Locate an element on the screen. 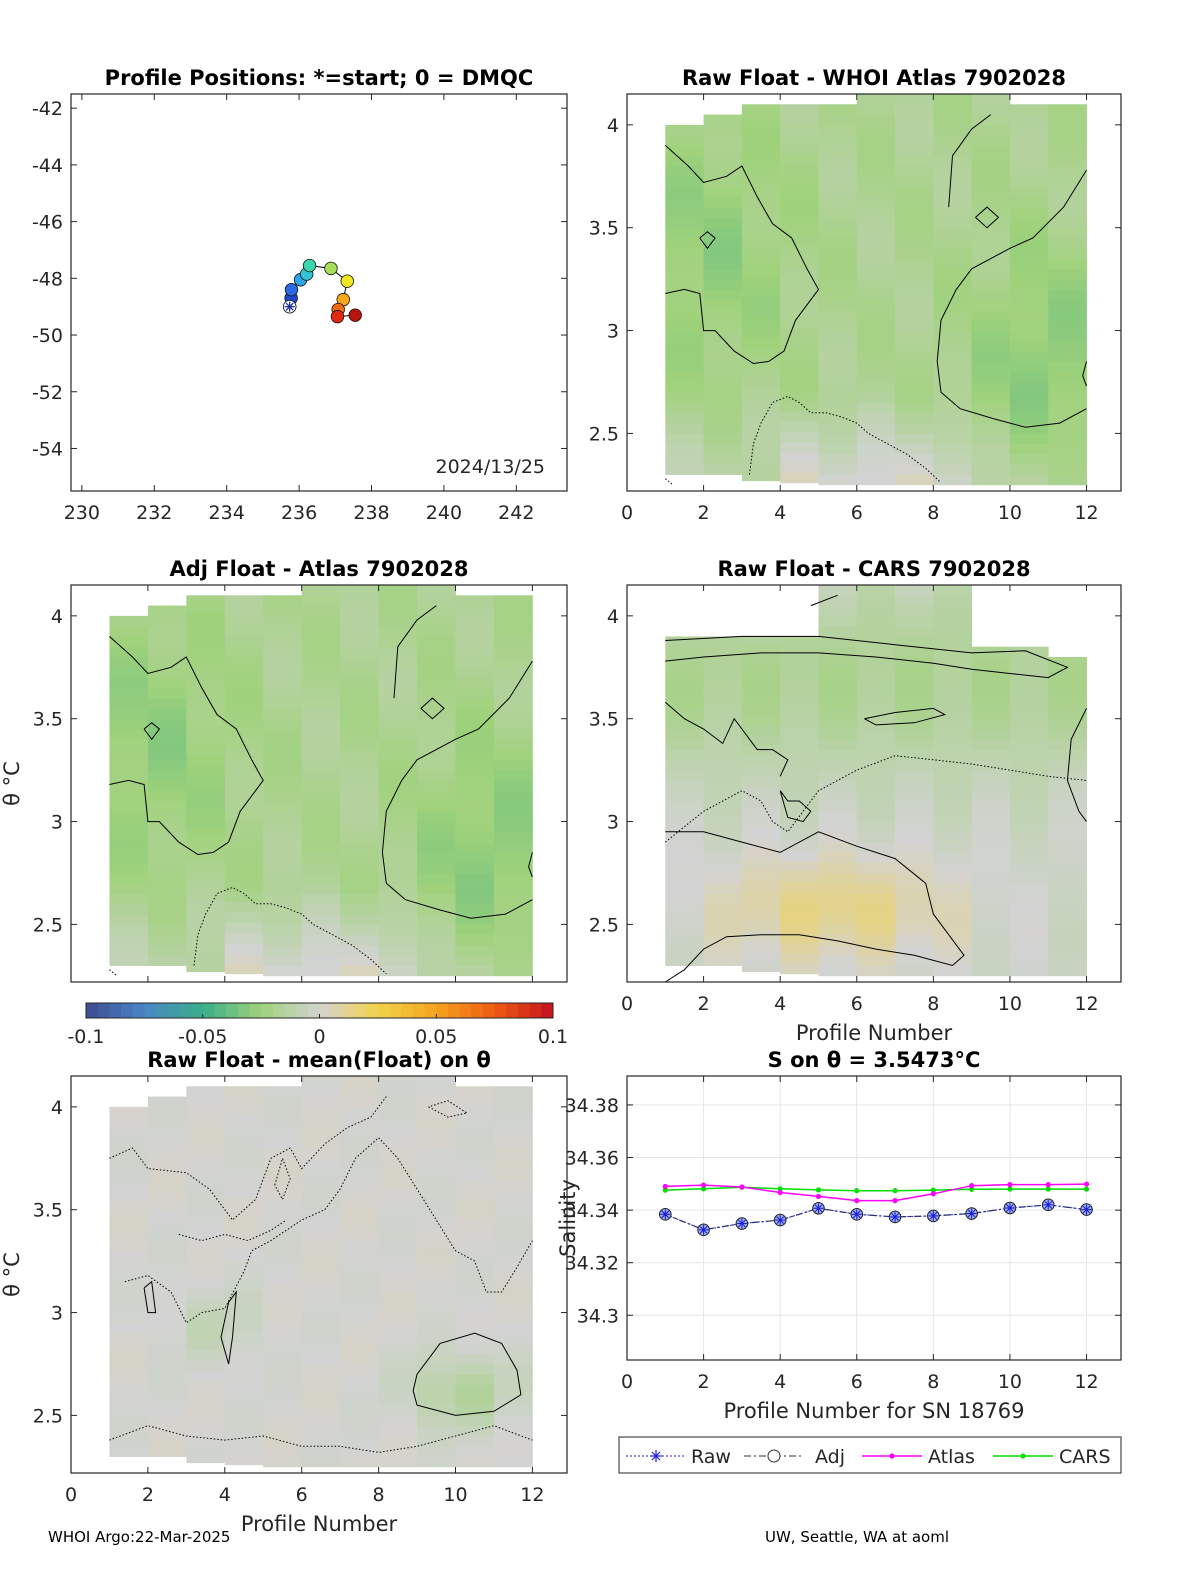  x-tick-label: 8 is located at coordinates (933, 1004).